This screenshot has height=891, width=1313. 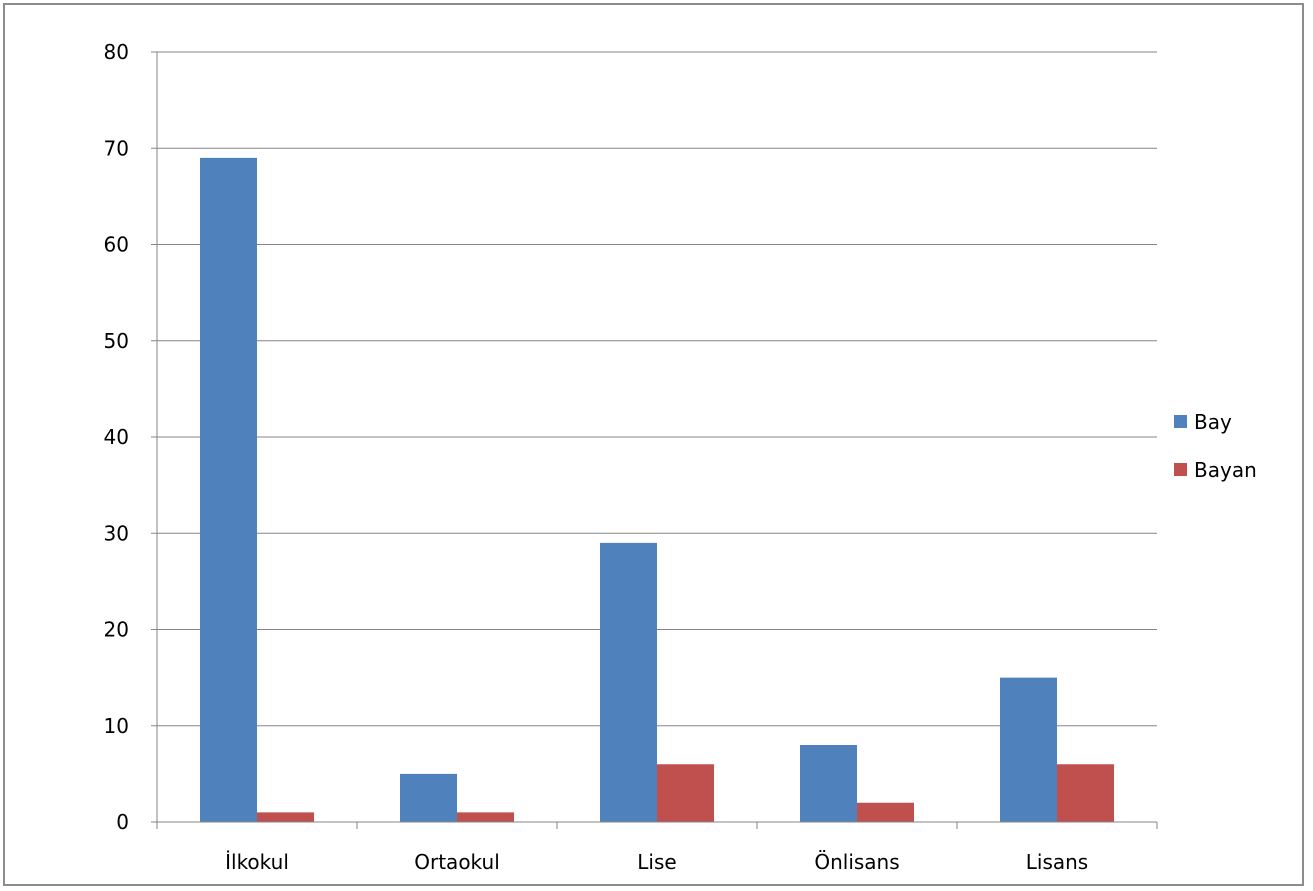 What do you see at coordinates (116, 52) in the screenshot?
I see `y-tick-label: 80` at bounding box center [116, 52].